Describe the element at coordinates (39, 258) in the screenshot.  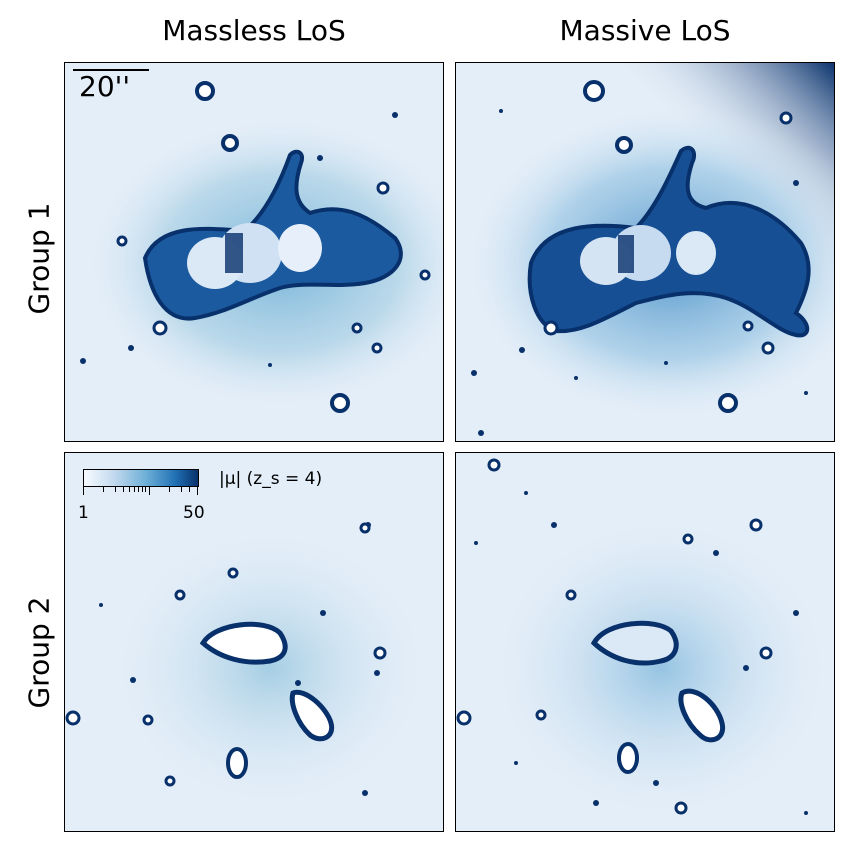
I see `row-title-group-1: Group 1` at that location.